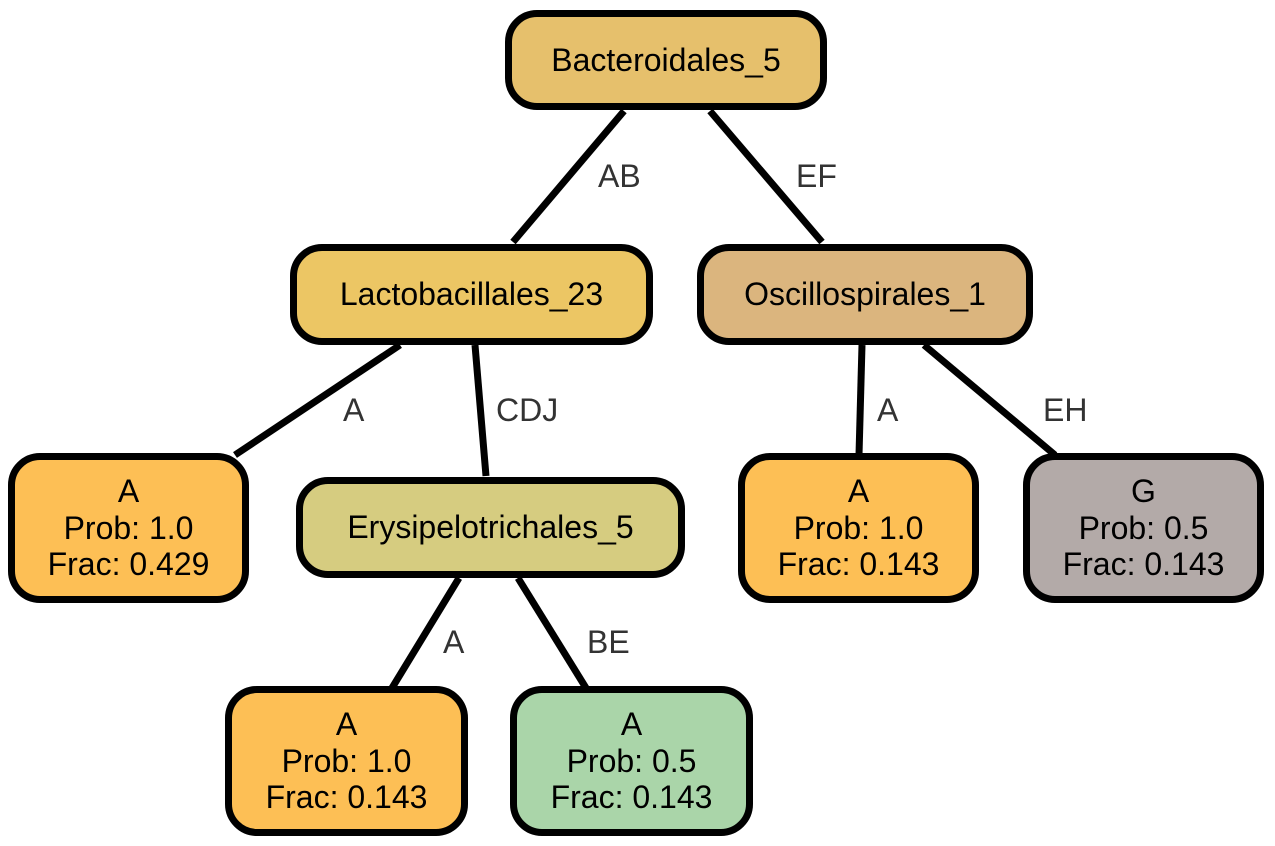 Image resolution: width=1275 pixels, height=846 pixels. What do you see at coordinates (480, 410) in the screenshot?
I see `edge-lactobacillales-erysipelotrichales` at bounding box center [480, 410].